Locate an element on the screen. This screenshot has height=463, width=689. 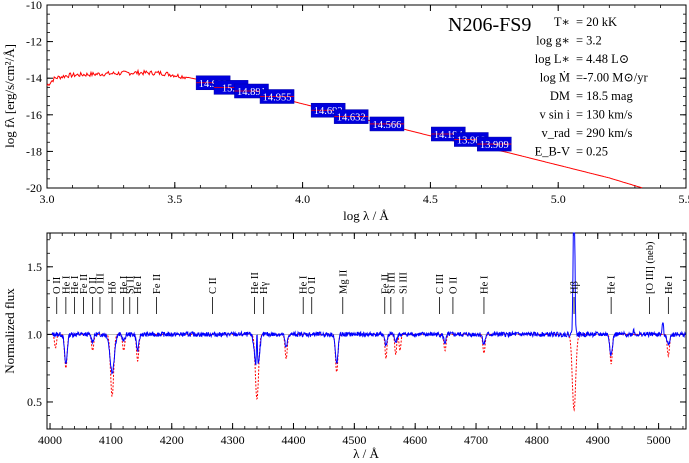
sed-y-tick-label: -18 is located at coordinates (34, 151).